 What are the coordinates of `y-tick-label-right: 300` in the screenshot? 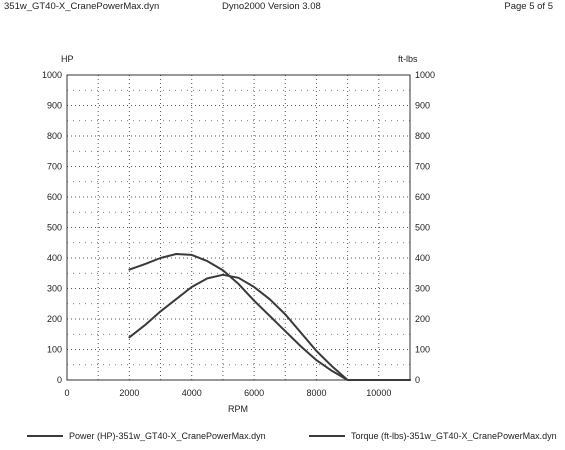 It's located at (422, 289).